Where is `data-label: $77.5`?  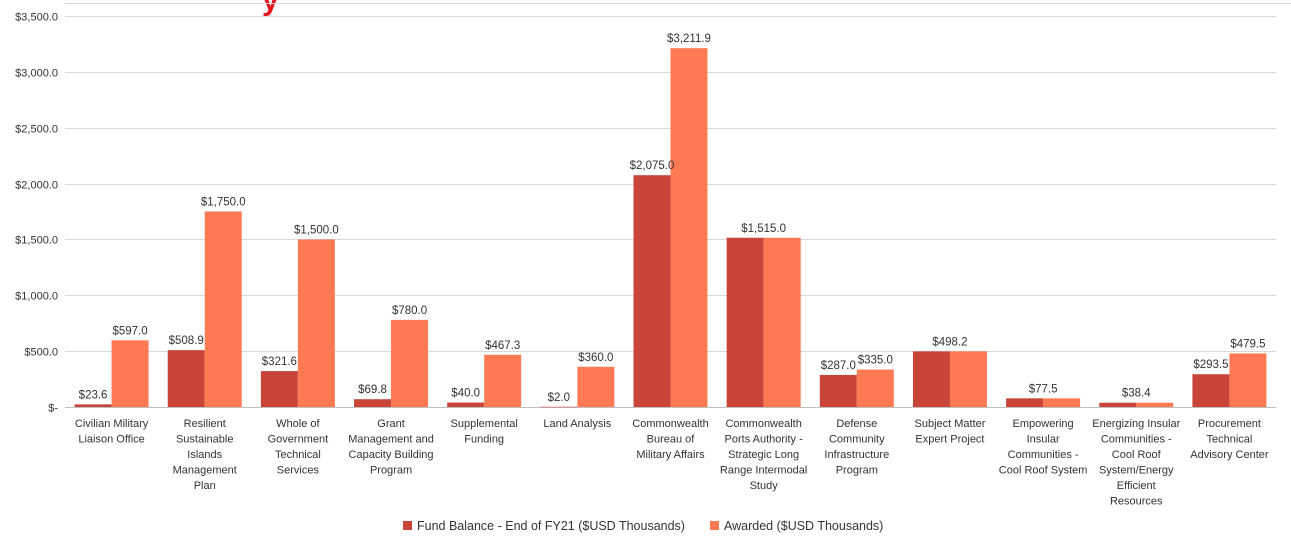 data-label: $77.5 is located at coordinates (1043, 389).